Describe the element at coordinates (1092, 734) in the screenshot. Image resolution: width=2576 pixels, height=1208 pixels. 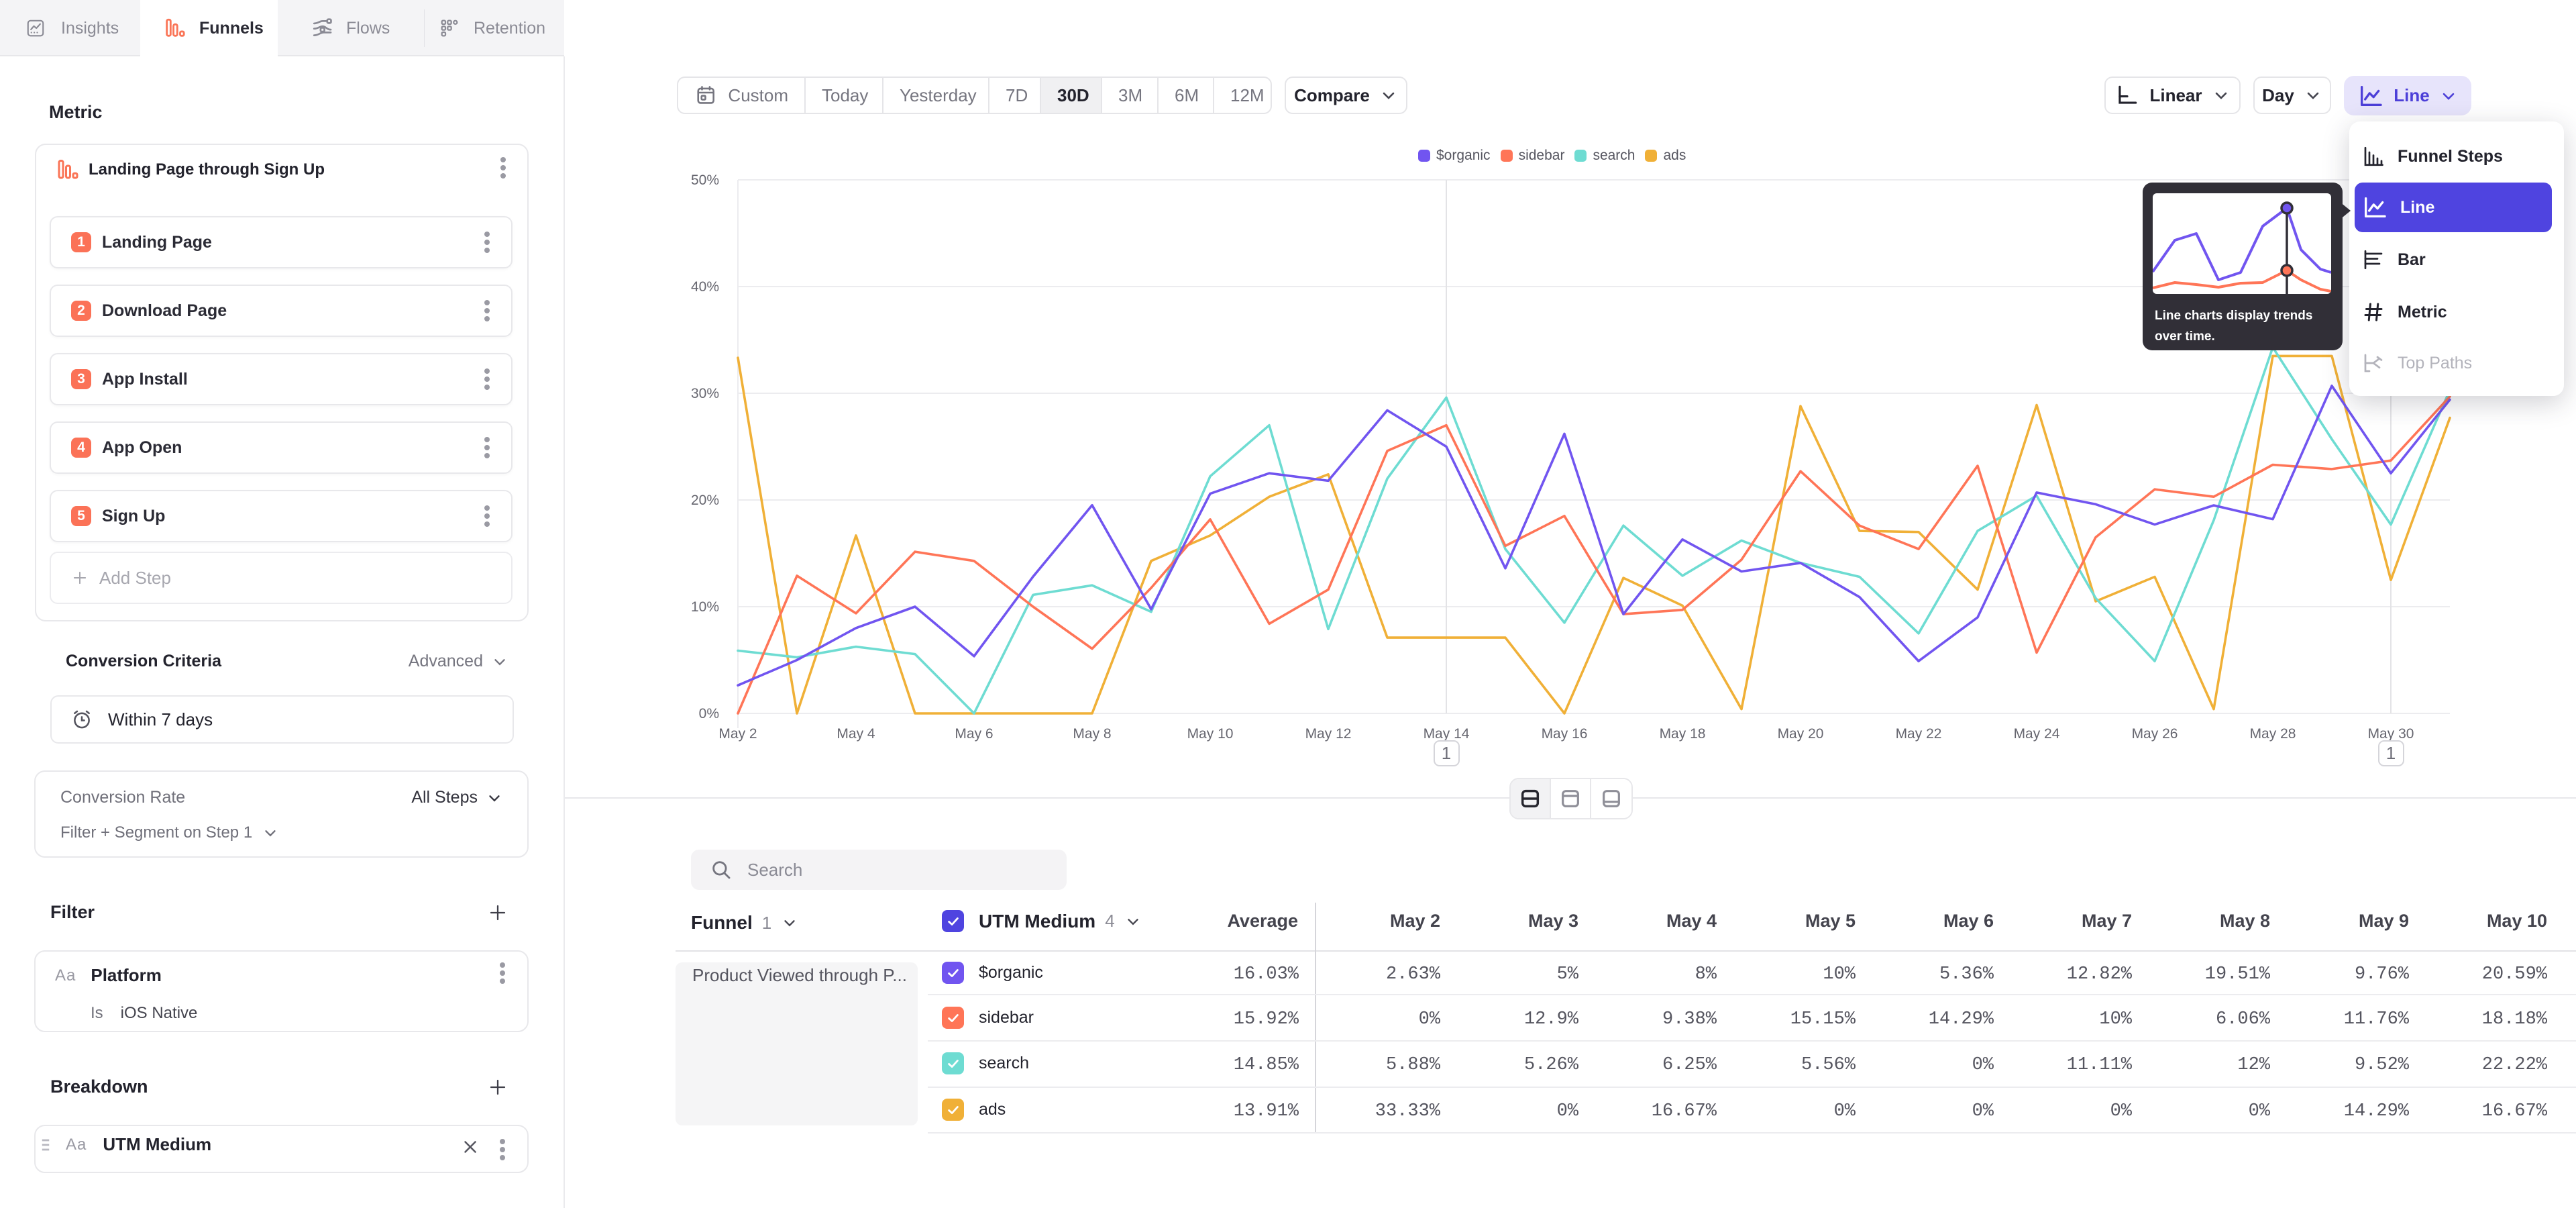
I see `svg-text: May 8` at that location.